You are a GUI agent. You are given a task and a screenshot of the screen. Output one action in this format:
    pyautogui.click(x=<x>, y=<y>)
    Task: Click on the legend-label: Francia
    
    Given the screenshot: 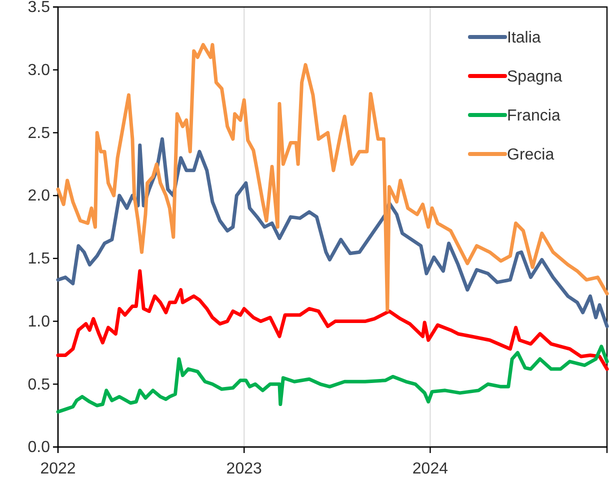 What is the action you would take?
    pyautogui.click(x=533, y=116)
    